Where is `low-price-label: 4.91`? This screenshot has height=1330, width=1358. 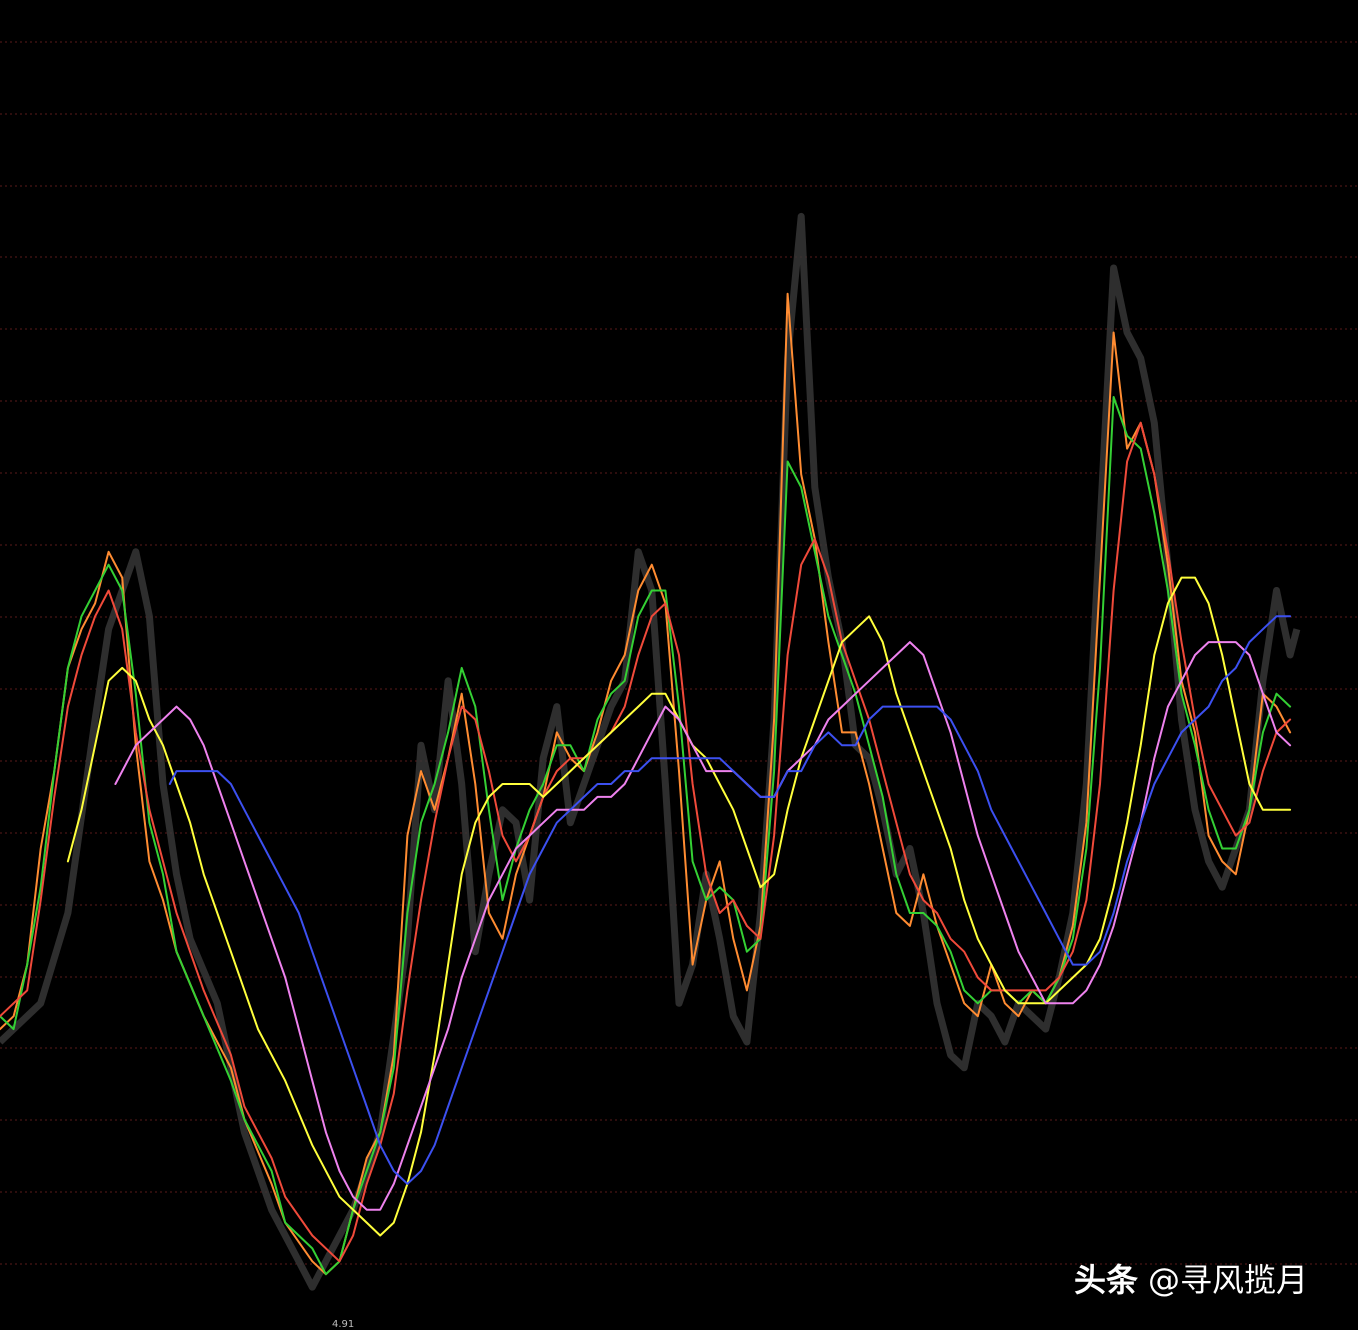 low-price-label: 4.91 is located at coordinates (343, 1324).